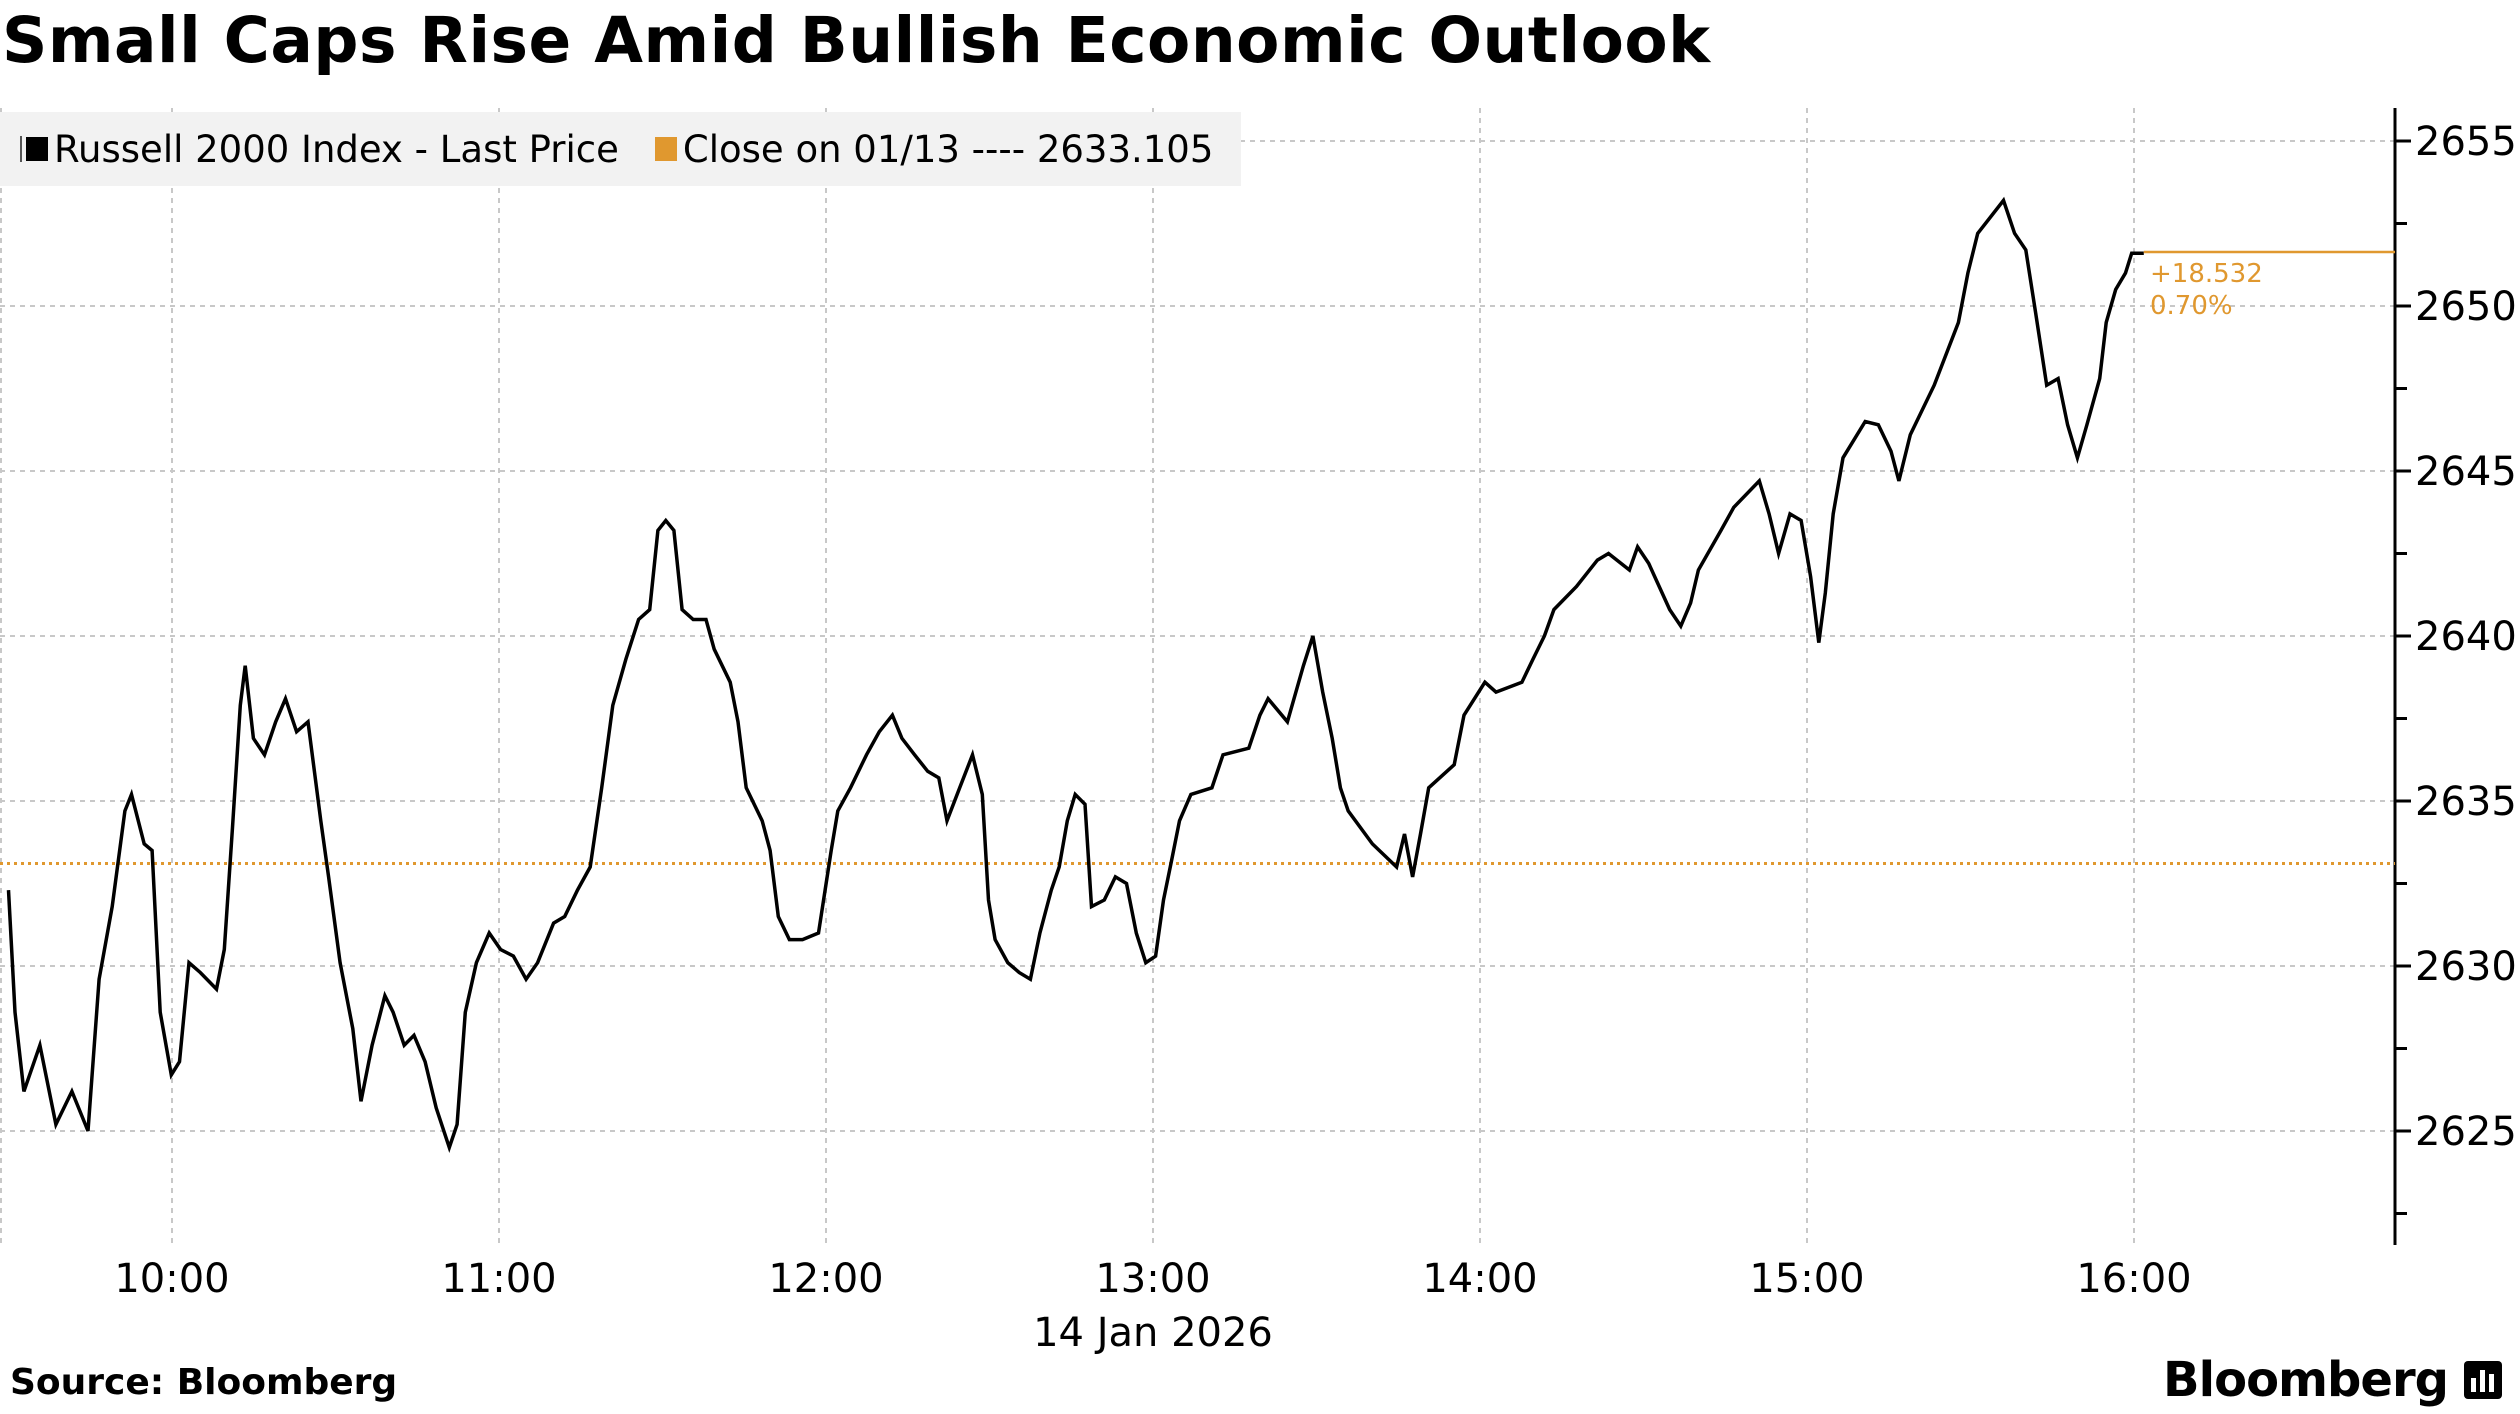 The height and width of the screenshot is (1414, 2520). Describe the element at coordinates (948, 149) in the screenshot. I see `legend-label-close: Close on 01/13 ---- 2633.105` at that location.